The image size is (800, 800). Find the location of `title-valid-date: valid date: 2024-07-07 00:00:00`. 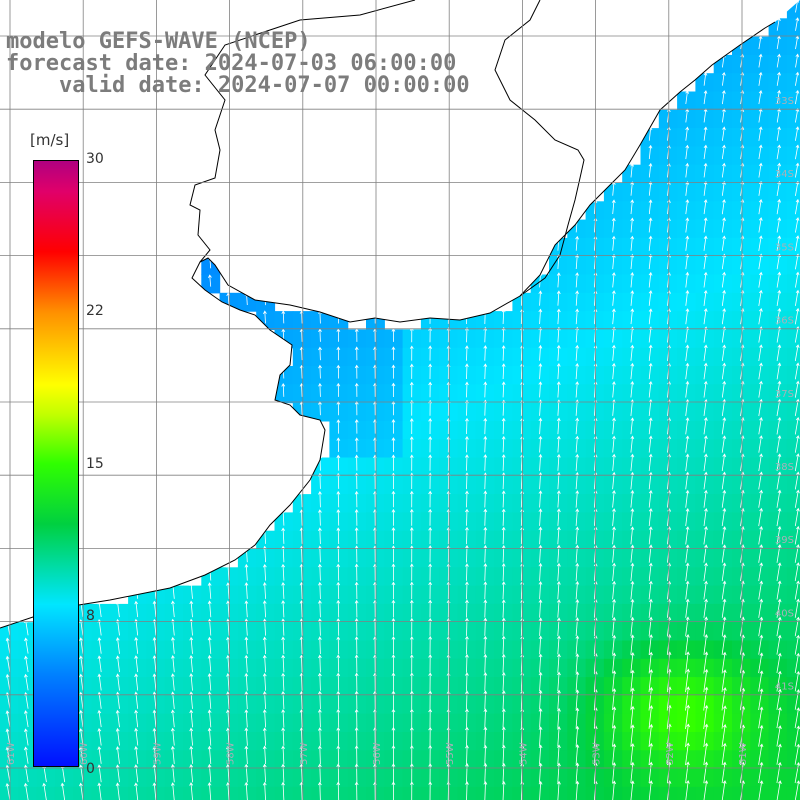

title-valid-date: valid date: 2024-07-07 00:00:00 is located at coordinates (264, 85).